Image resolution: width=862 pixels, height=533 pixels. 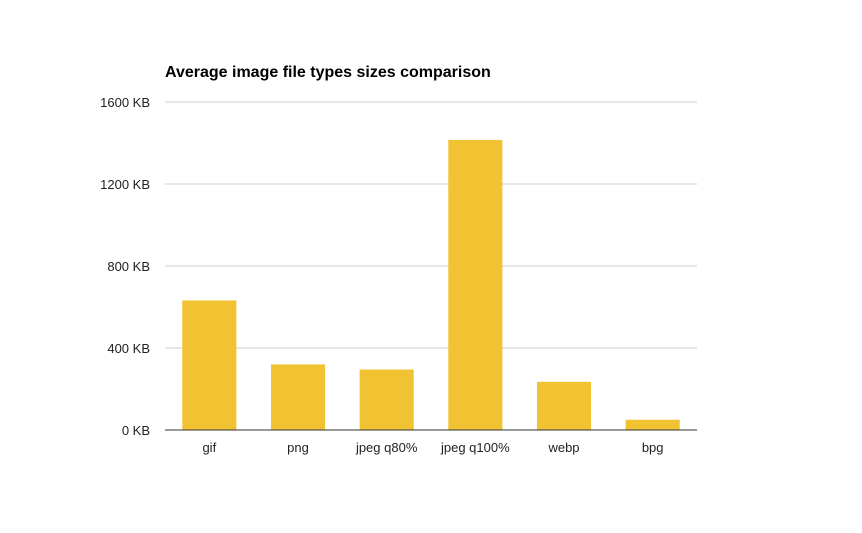 I want to click on bar-jpeg-q80-, so click(x=386, y=399).